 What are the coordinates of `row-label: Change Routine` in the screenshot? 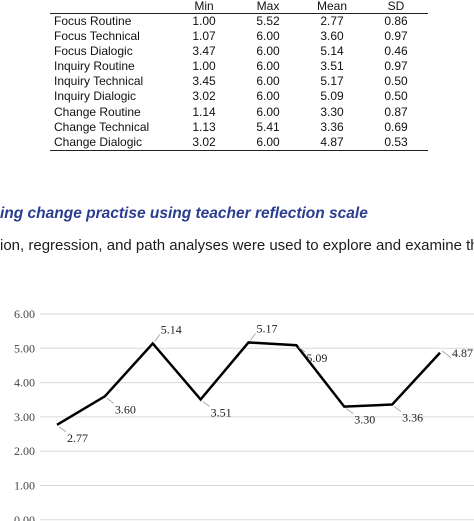 It's located at (97, 111).